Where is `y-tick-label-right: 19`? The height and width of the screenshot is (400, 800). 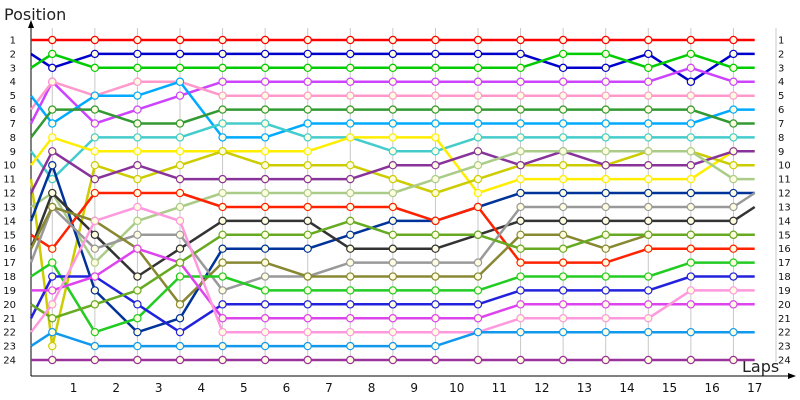
y-tick-label-right: 19 is located at coordinates (784, 291).